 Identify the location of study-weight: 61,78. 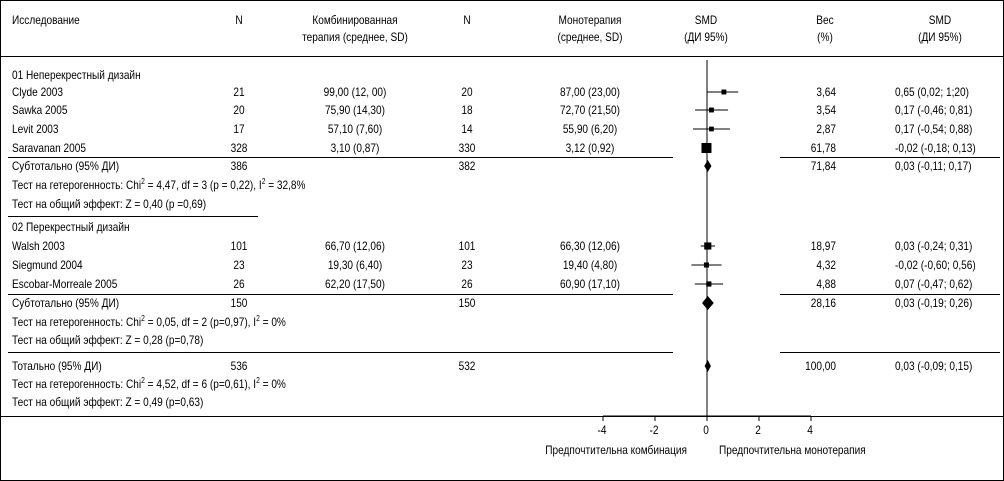
(823, 148).